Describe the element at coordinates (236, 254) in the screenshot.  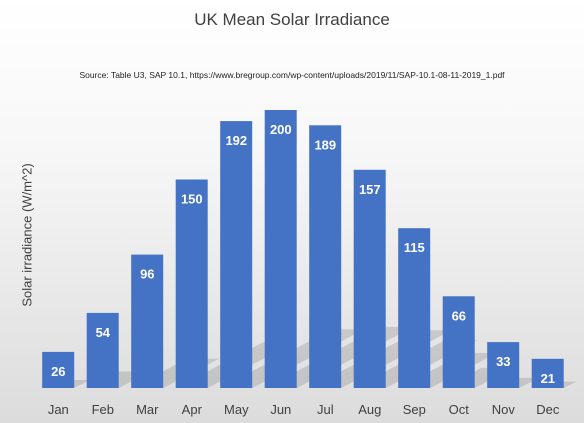
I see `bar-may` at that location.